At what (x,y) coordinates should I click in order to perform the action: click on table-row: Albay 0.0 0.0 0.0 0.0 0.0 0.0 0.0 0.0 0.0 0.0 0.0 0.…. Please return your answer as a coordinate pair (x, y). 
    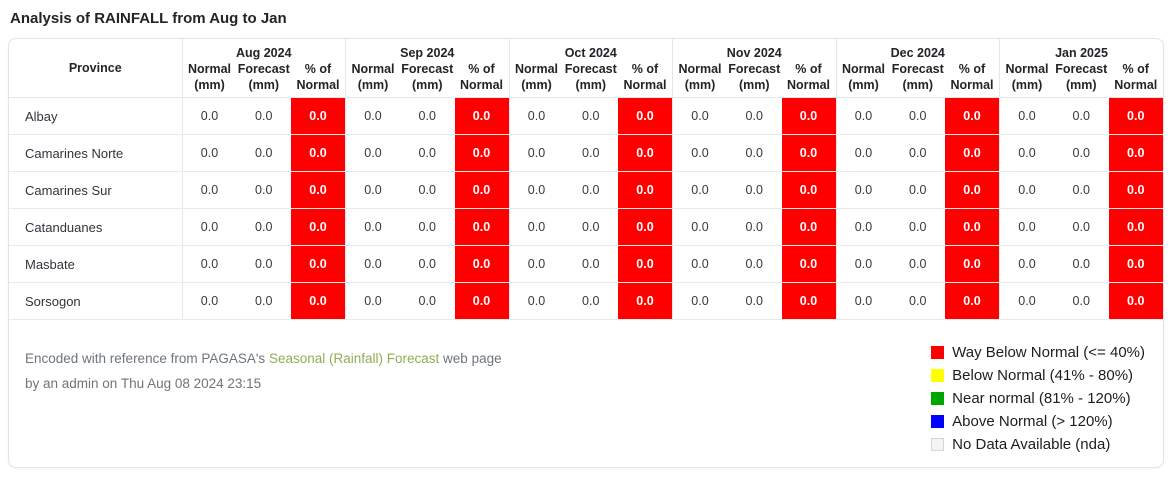
    Looking at the image, I should click on (586, 116).